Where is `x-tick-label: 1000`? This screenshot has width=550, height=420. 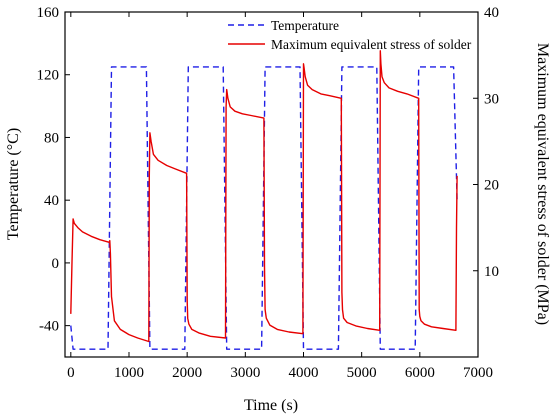
x-tick-label: 1000 is located at coordinates (129, 373).